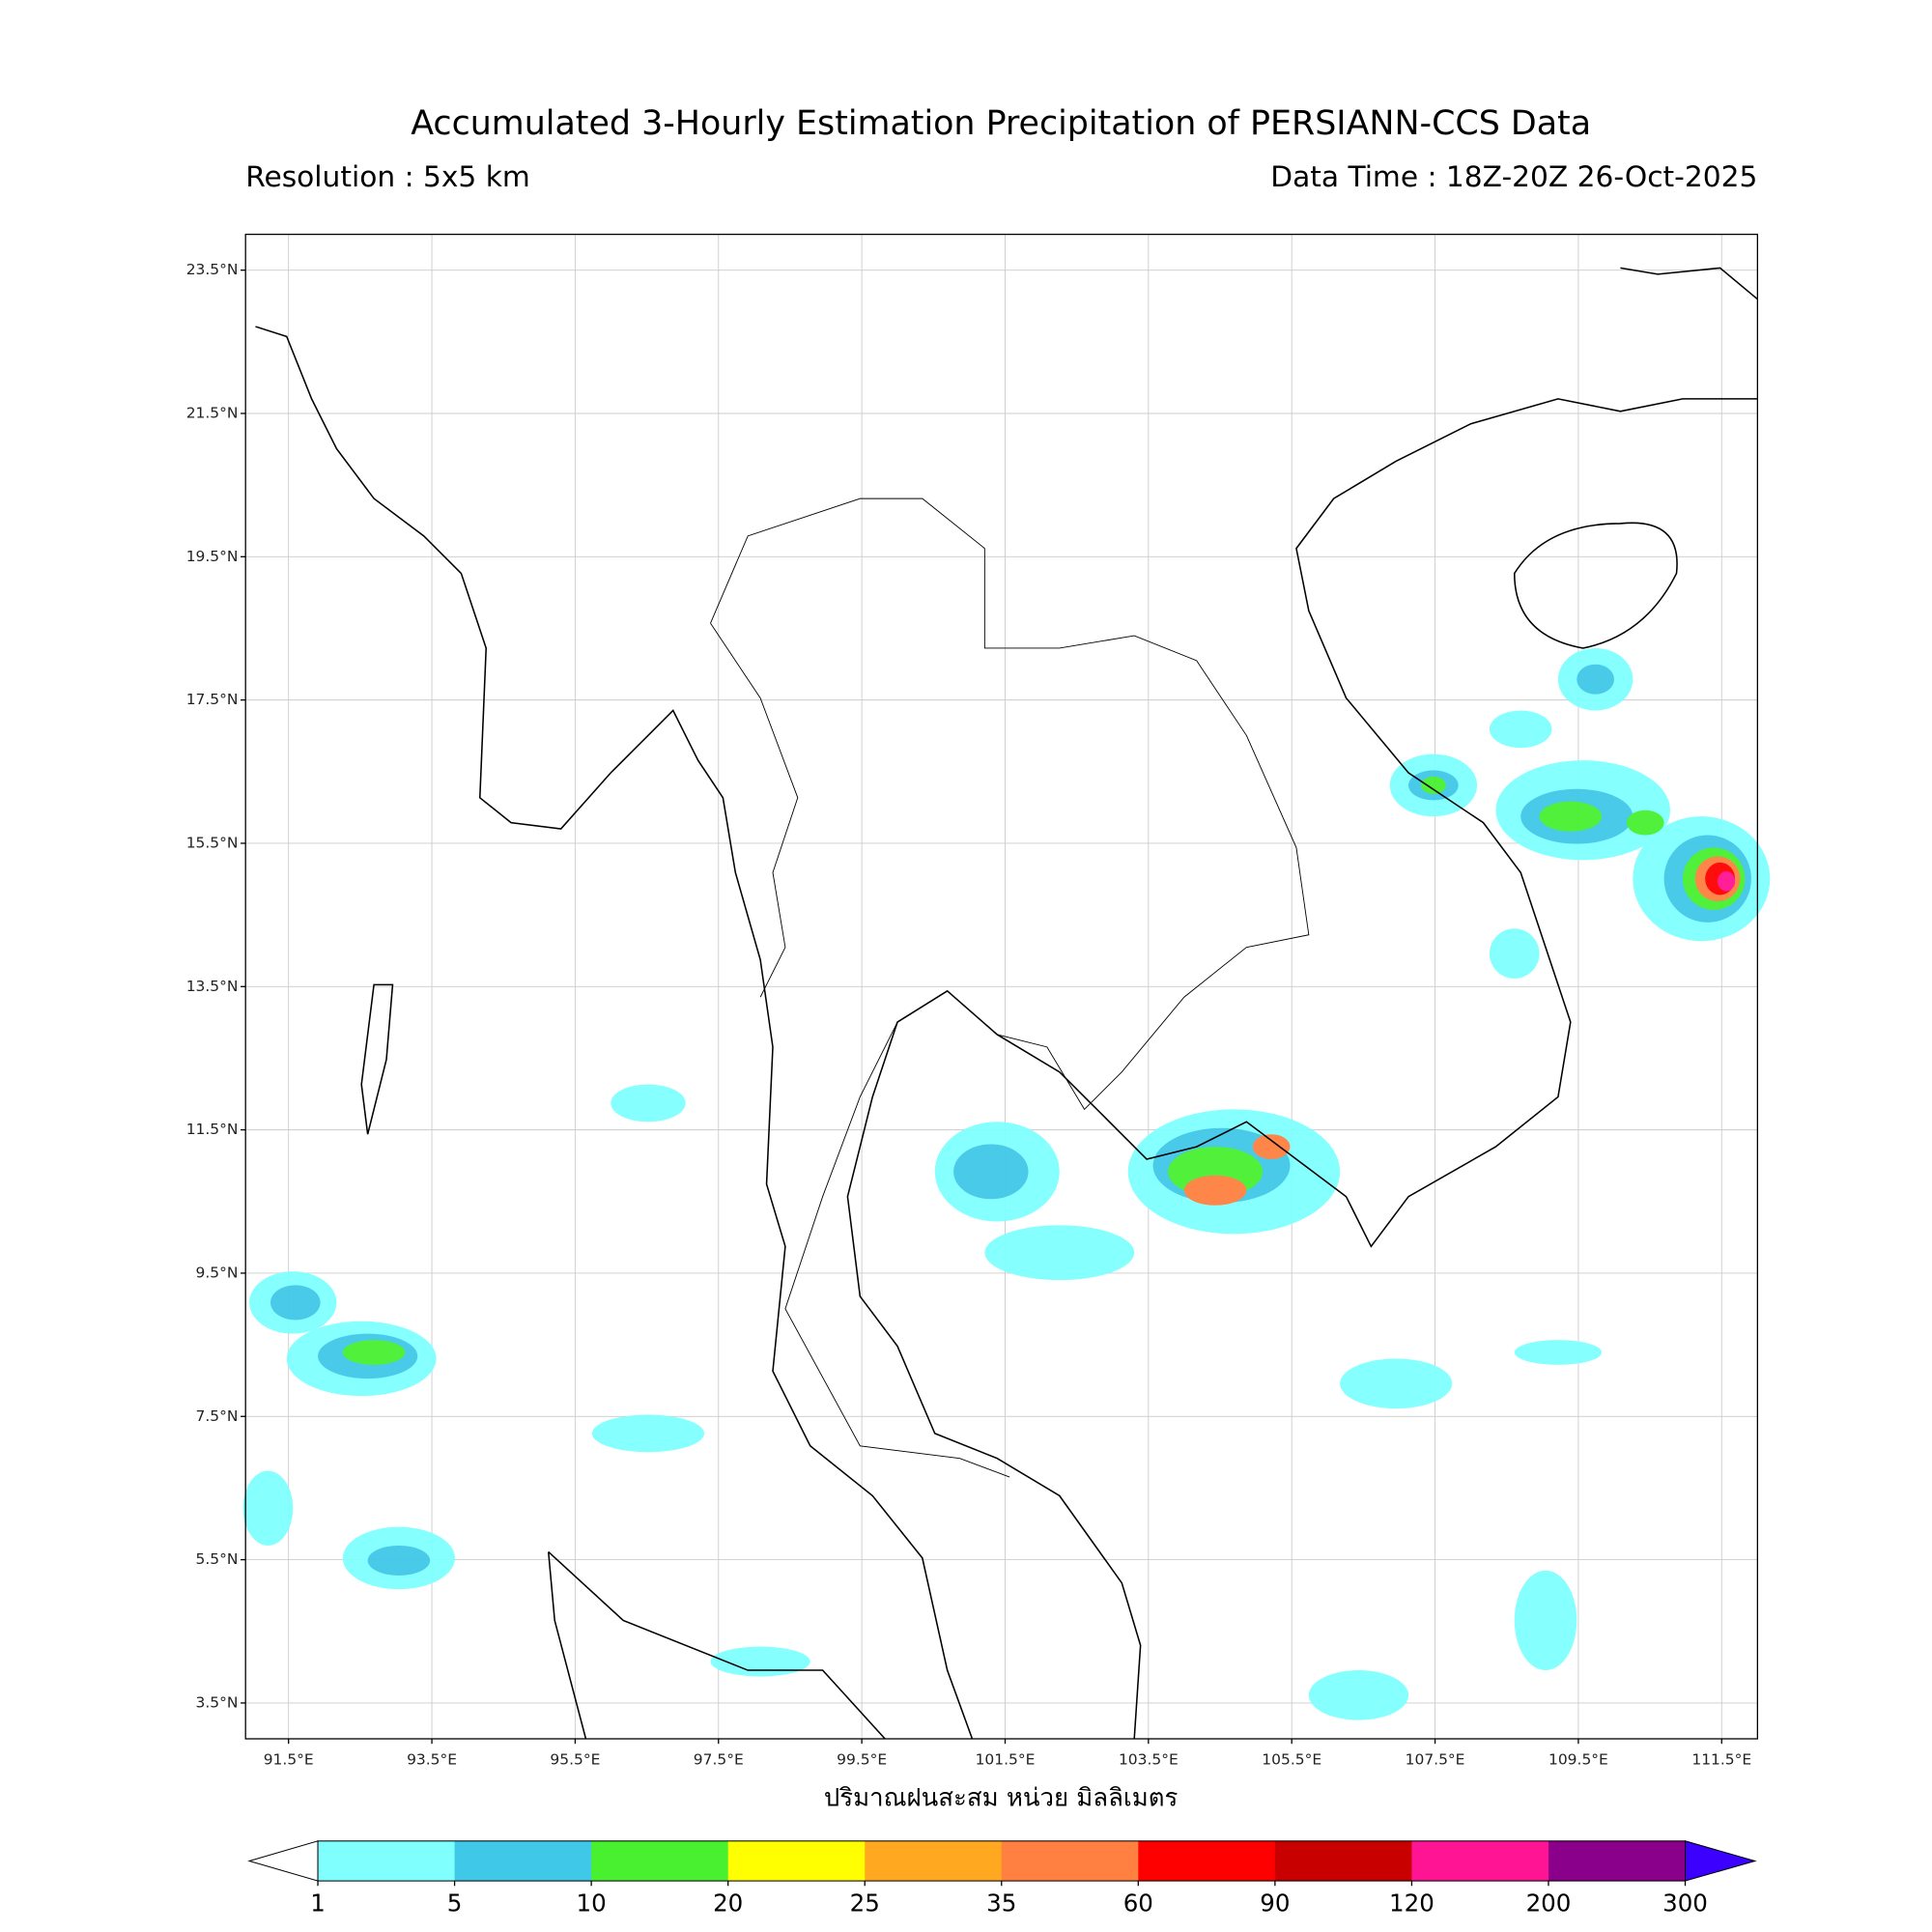 The width and height of the screenshot is (1932, 1932). I want to click on resolution: Resolution : 5x5 km, so click(387, 176).